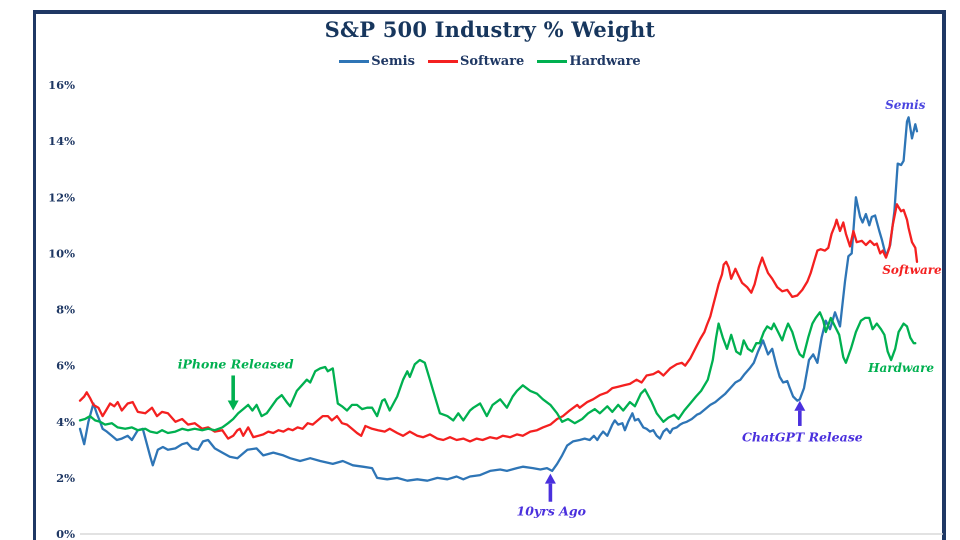 The width and height of the screenshot is (960, 540). I want to click on legend-label-software: Software, so click(492, 61).